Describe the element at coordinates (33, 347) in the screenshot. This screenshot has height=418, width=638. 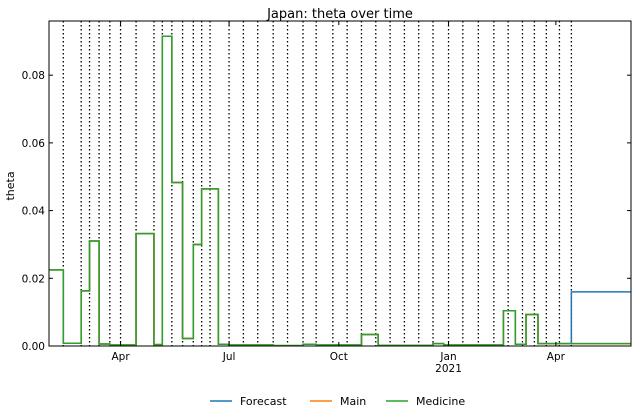
I see `y-tick-label: 0.00` at that location.